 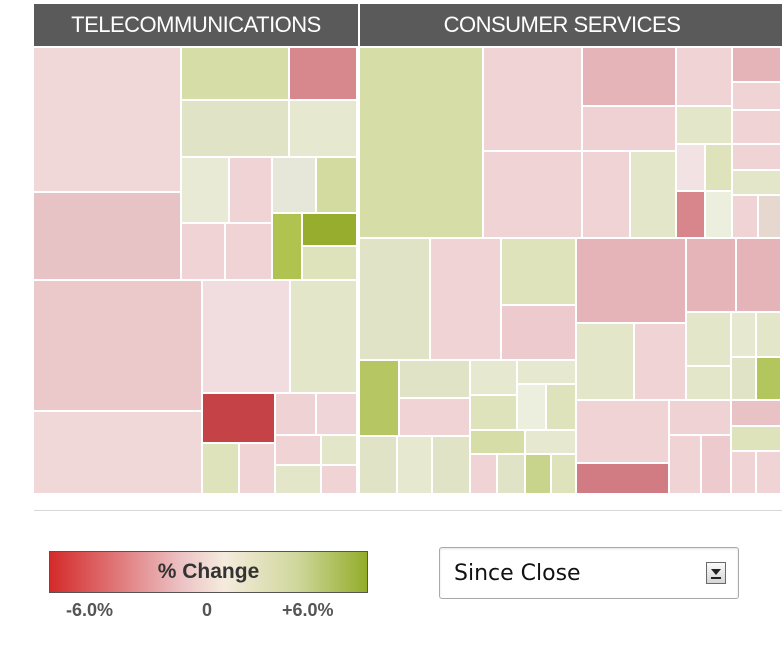 I want to click on legend-label: % Change, so click(x=208, y=571).